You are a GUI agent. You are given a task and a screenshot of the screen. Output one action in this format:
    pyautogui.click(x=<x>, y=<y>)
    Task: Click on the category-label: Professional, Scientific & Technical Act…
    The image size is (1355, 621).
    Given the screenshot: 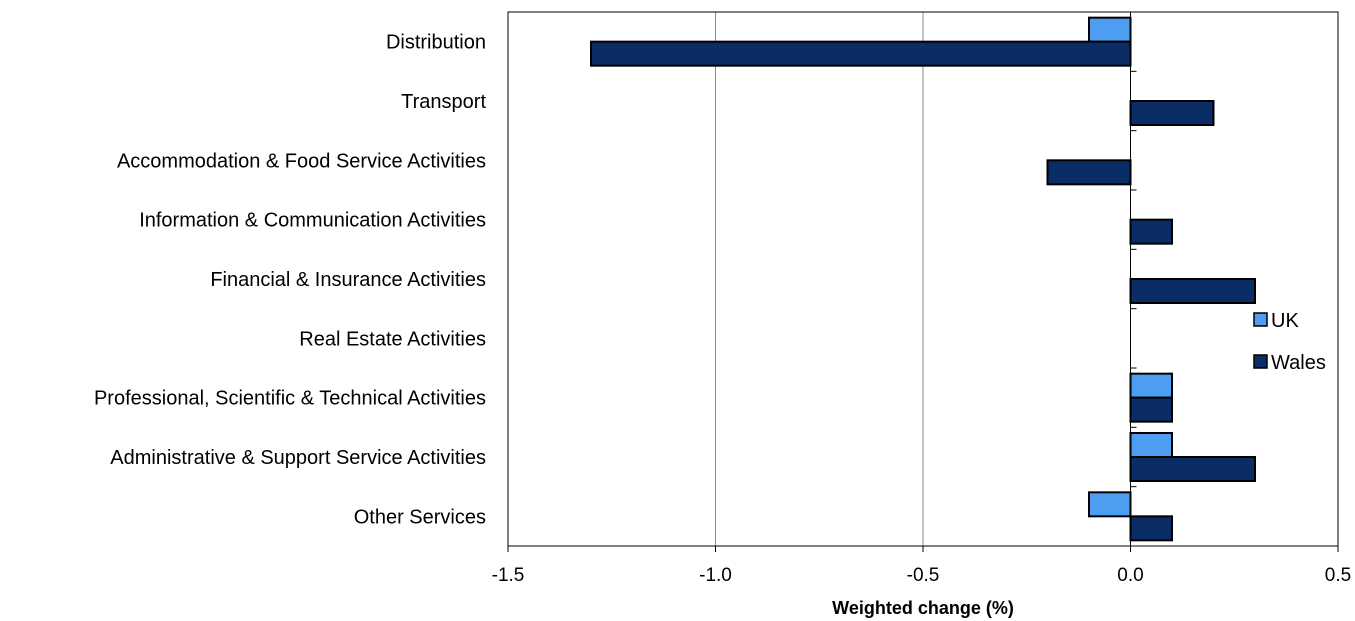 What is the action you would take?
    pyautogui.click(x=290, y=399)
    